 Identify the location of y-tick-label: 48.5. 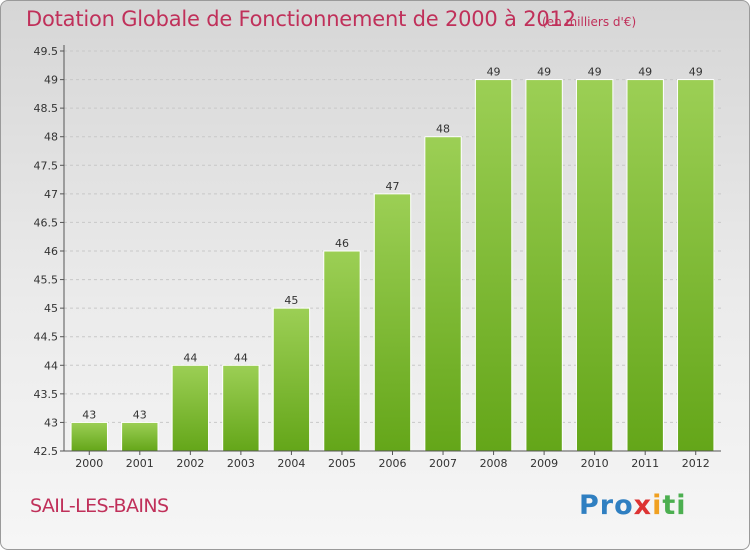
(46, 108).